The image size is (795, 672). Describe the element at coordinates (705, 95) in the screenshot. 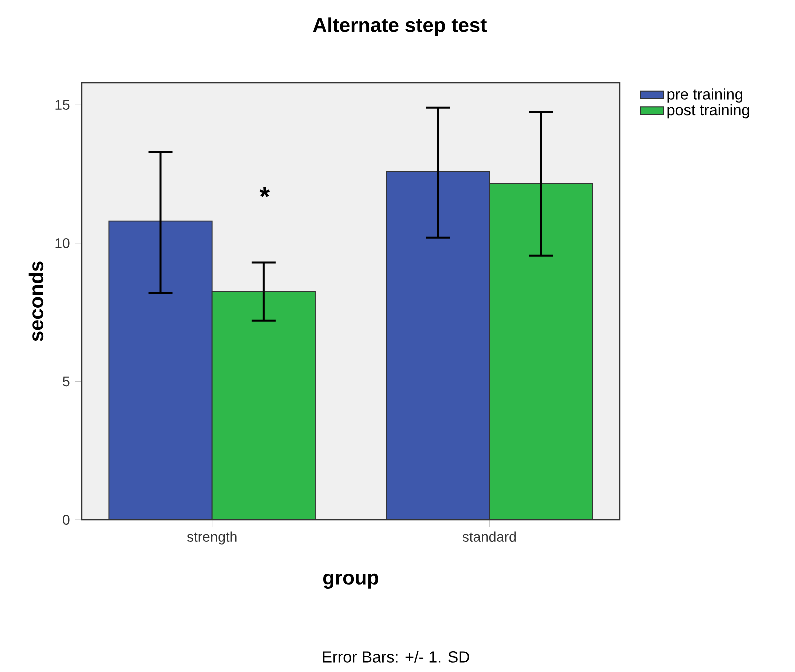

I see `legend-label: pre training` at that location.